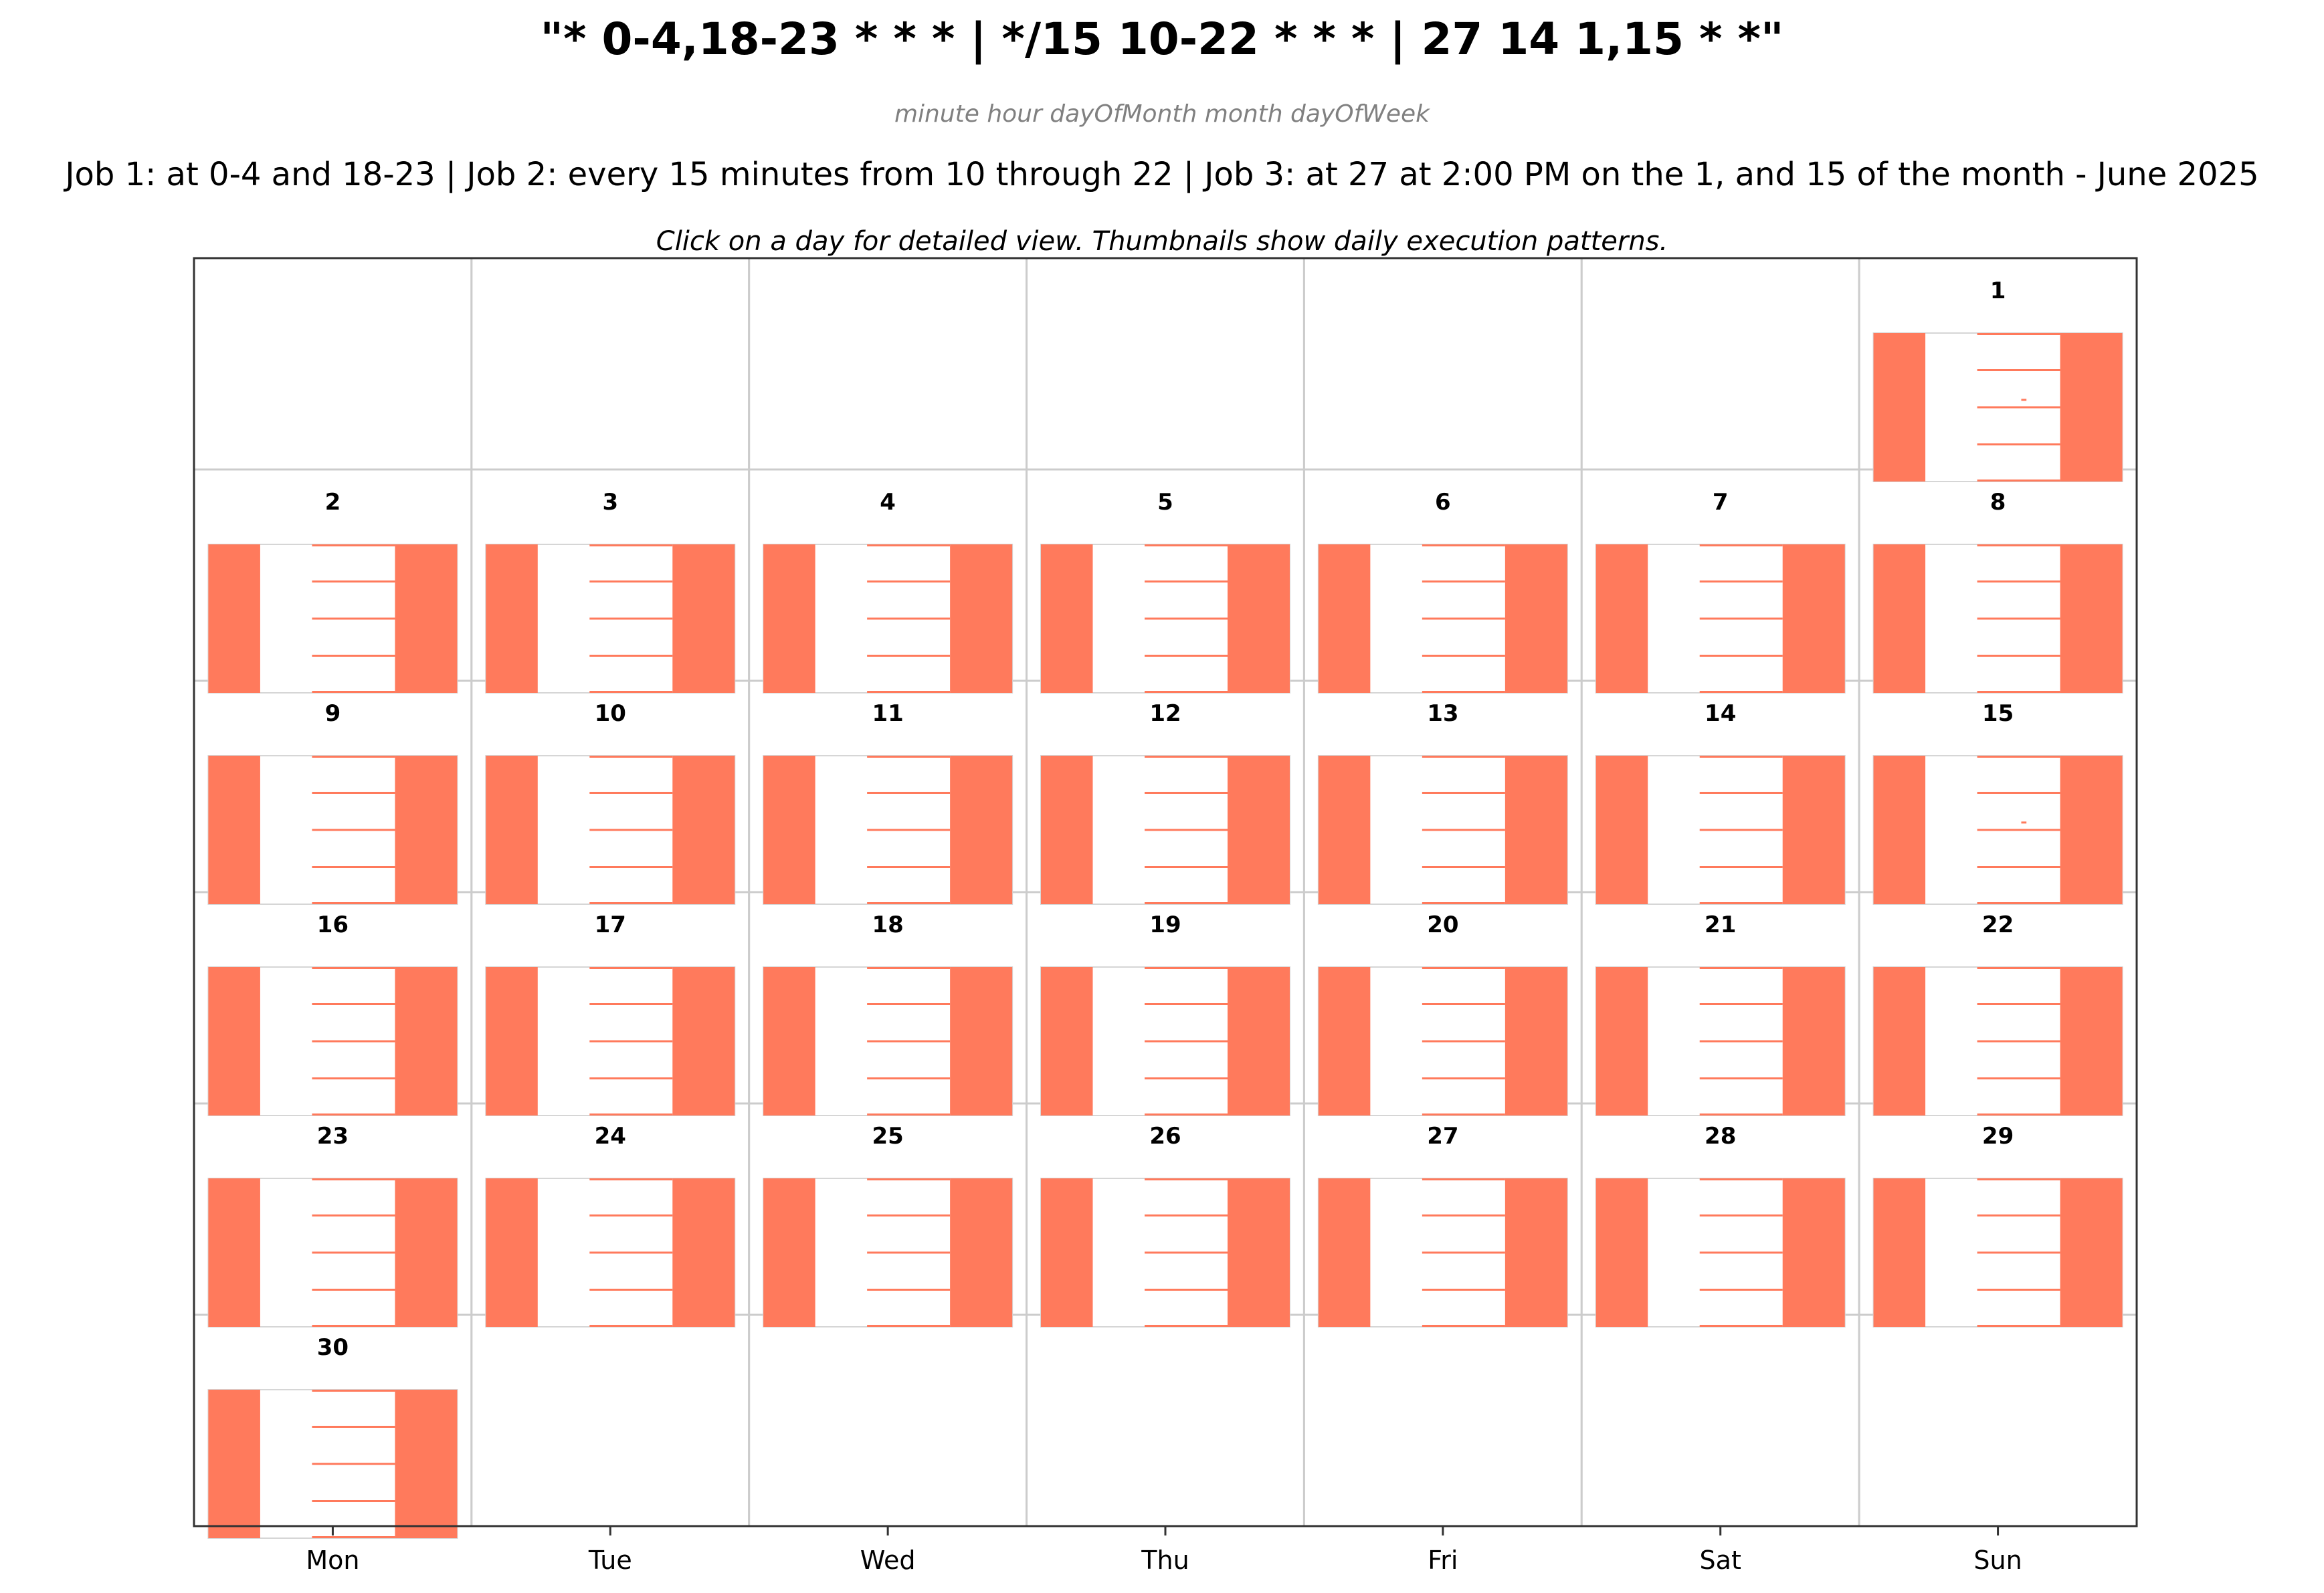 Image resolution: width=2324 pixels, height=1593 pixels. I want to click on day-number: 28, so click(1720, 1136).